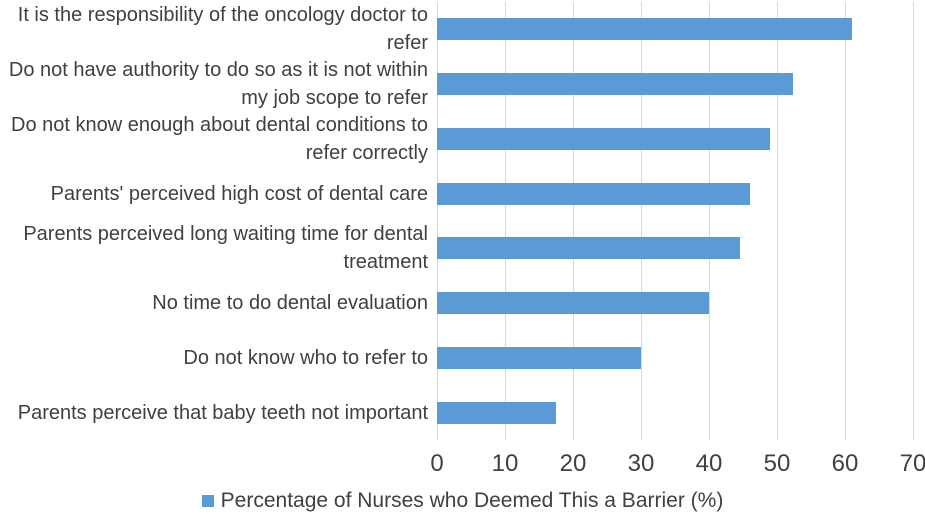  What do you see at coordinates (709, 463) in the screenshot?
I see `x-tick-label: 40` at bounding box center [709, 463].